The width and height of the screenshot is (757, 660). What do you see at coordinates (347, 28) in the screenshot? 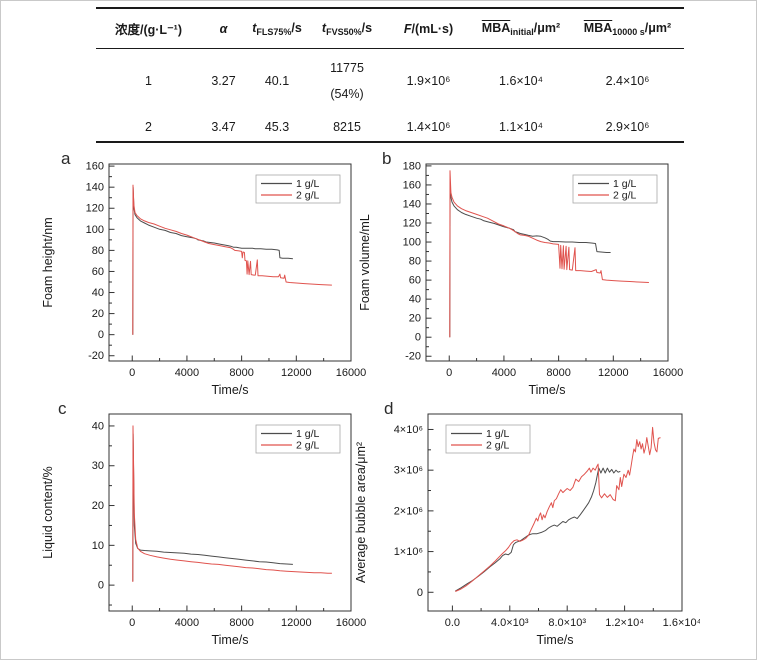
I see `col-header-tfvs: tFVS50%/s` at bounding box center [347, 28].